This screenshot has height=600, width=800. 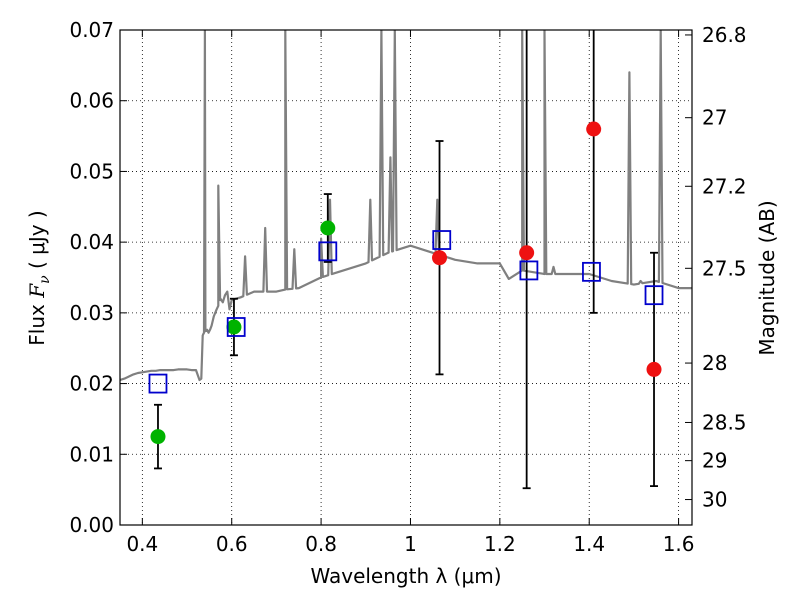 I want to click on y-tick-label: 0.07, so click(x=91, y=30).